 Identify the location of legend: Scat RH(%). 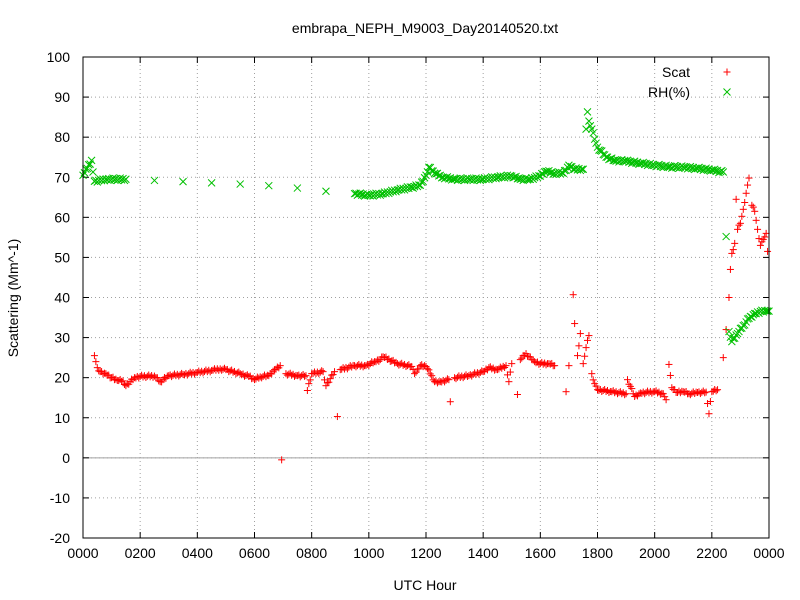
(689, 82).